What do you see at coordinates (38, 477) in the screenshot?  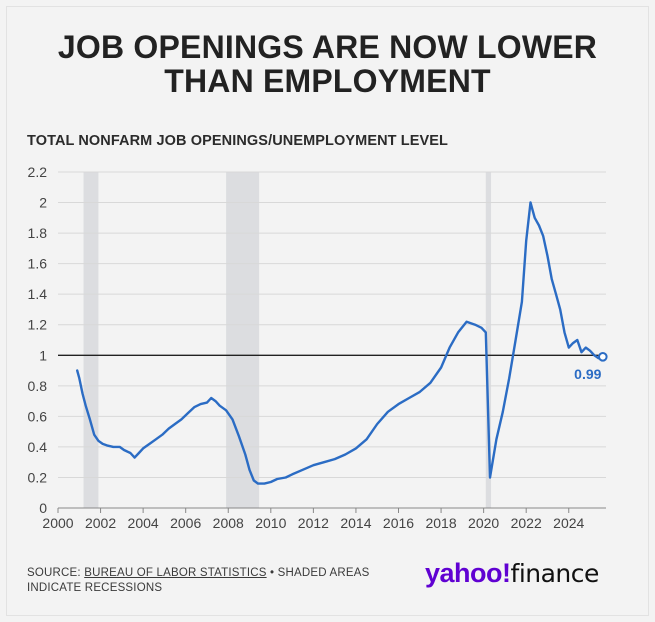 I see `y-tick-label: 0.2` at bounding box center [38, 477].